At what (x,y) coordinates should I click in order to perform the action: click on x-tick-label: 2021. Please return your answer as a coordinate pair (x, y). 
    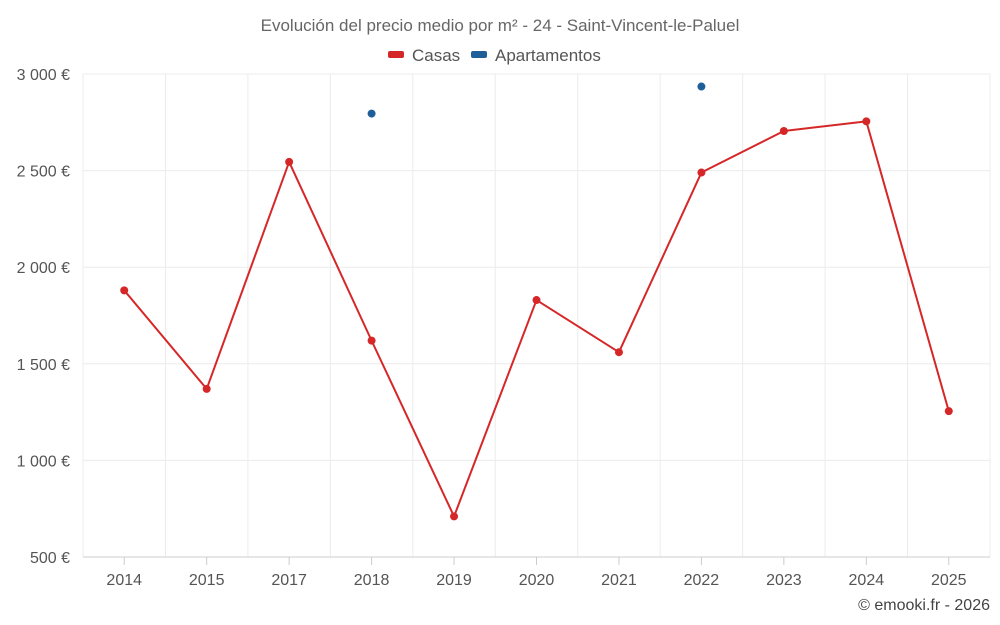
    Looking at the image, I should click on (619, 580).